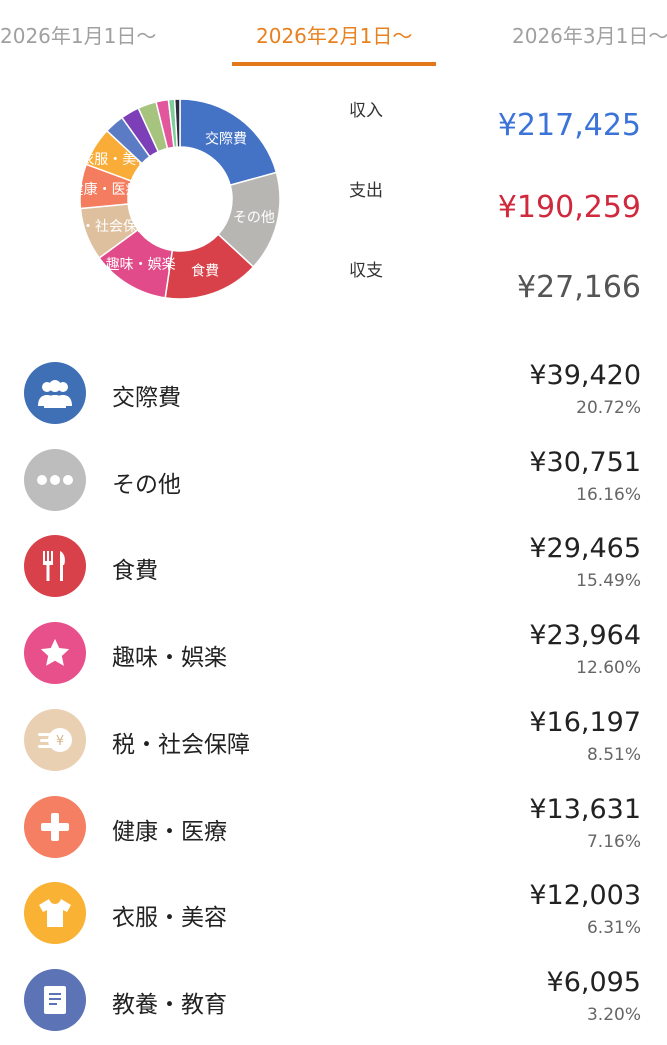 Image resolution: width=667 pixels, height=1045 pixels. Describe the element at coordinates (55, 999) in the screenshot. I see `book-icon` at that location.